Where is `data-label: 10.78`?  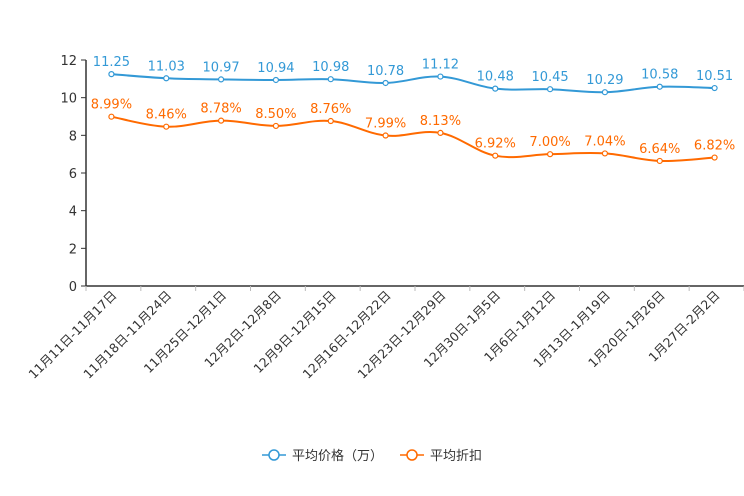 data-label: 10.78 is located at coordinates (385, 71).